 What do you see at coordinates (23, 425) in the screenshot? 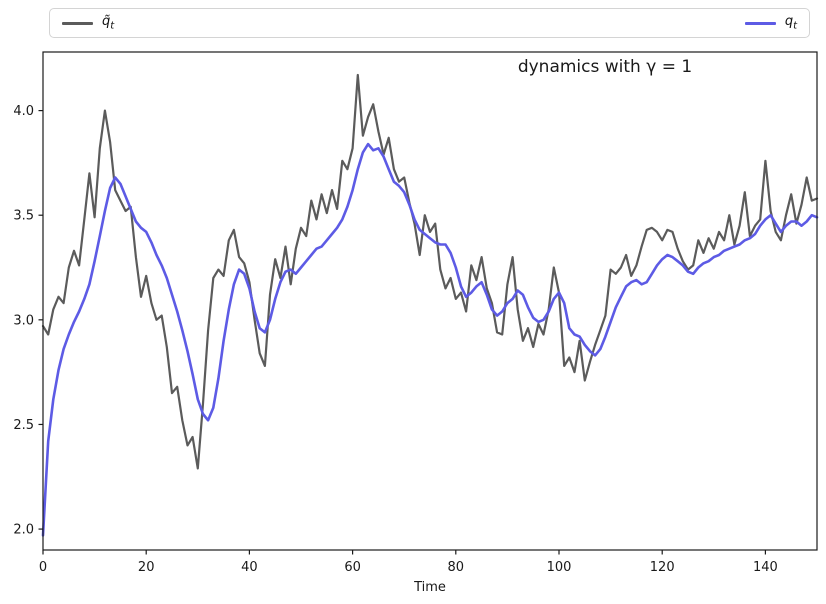
I see `y-tick-label: 2.5` at bounding box center [23, 425].